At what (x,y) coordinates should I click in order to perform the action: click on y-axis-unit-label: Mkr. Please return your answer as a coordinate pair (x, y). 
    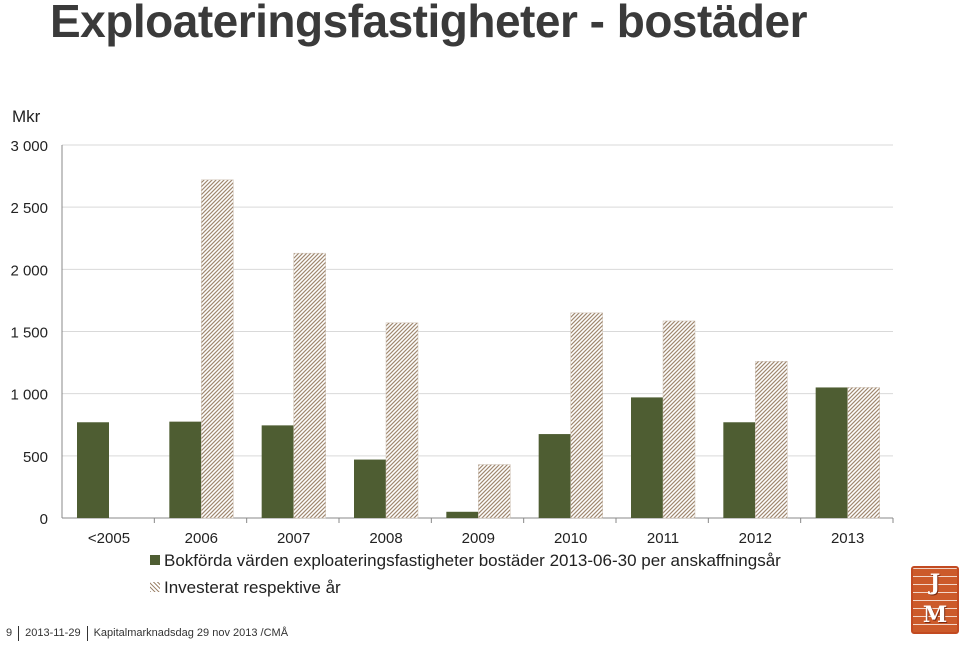
    Looking at the image, I should click on (26, 116).